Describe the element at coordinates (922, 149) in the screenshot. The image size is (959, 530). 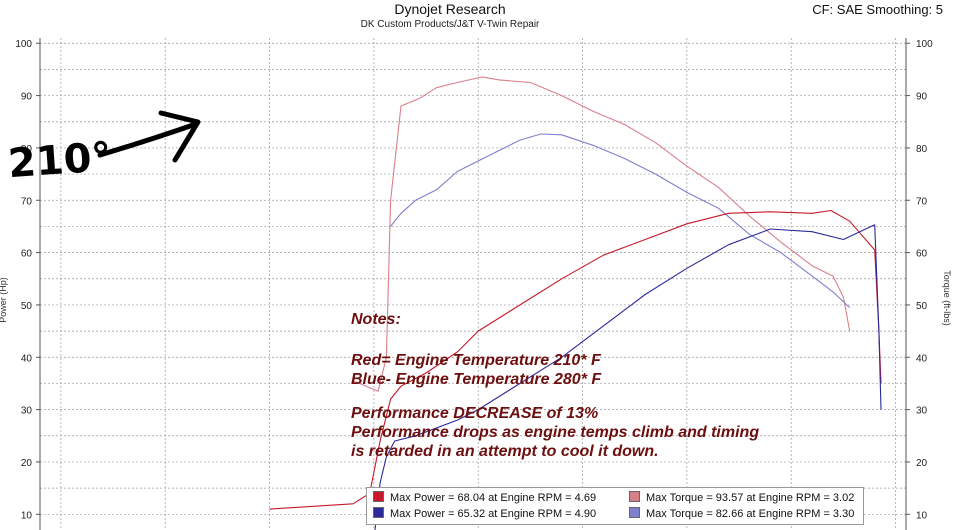
I see `right-tick-label: 80` at that location.